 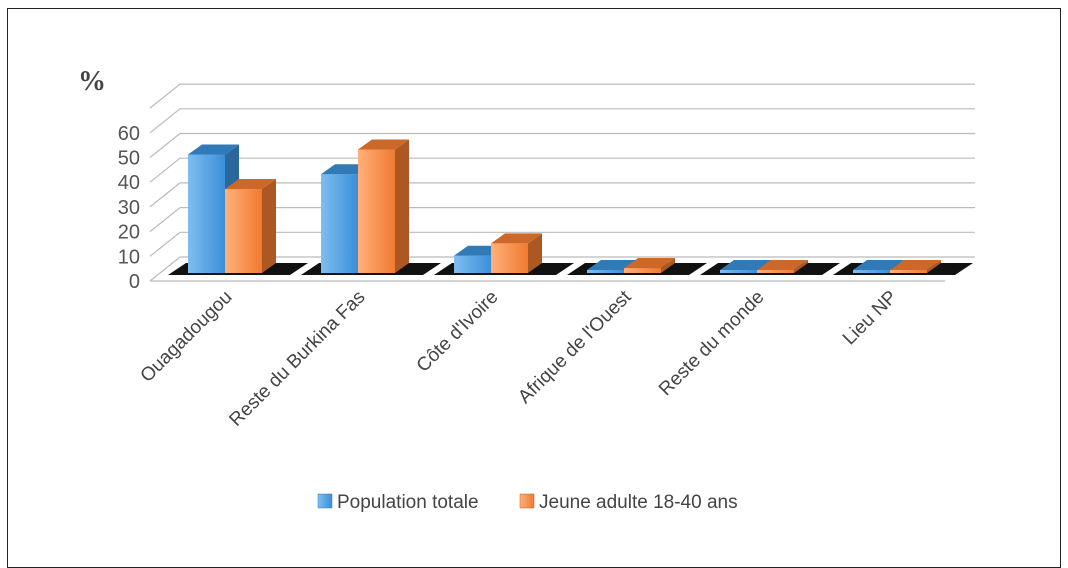 What do you see at coordinates (129, 183) in the screenshot?
I see `y-tick-40: 40` at bounding box center [129, 183].